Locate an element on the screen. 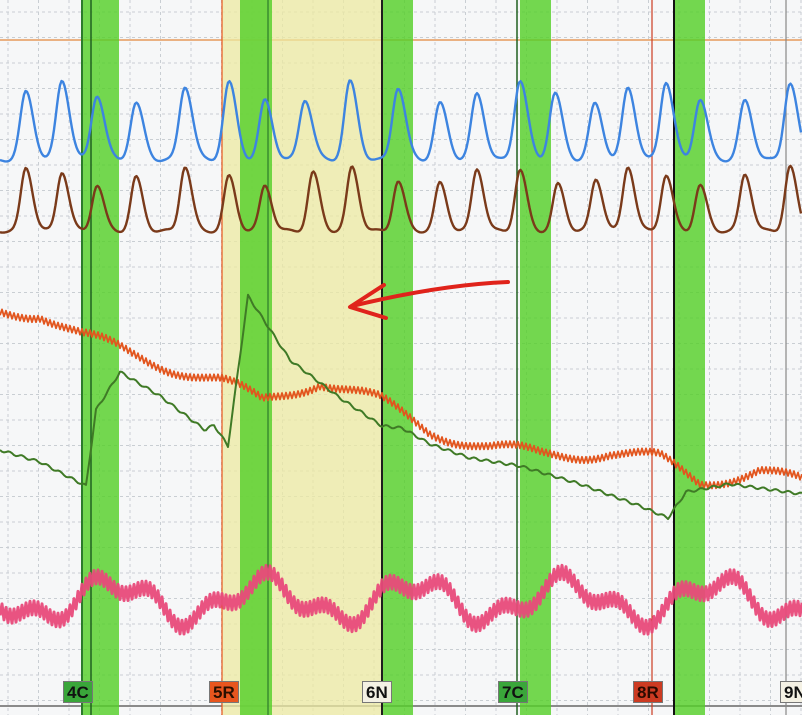 The width and height of the screenshot is (802, 715). annotations is located at coordinates (429, 300).